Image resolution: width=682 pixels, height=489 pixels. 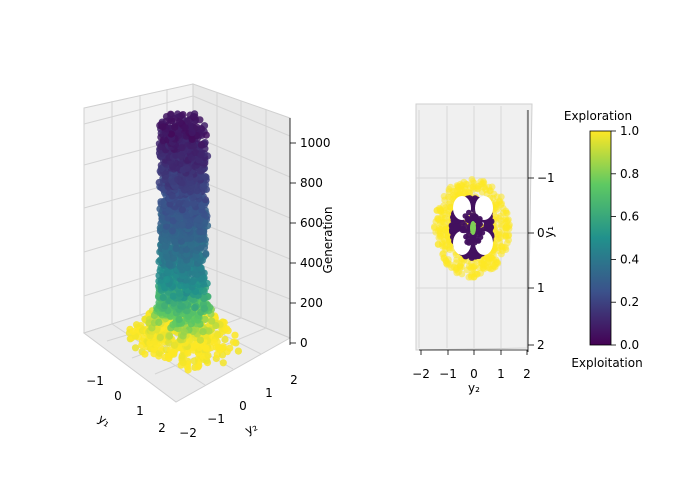 What do you see at coordinates (629, 302) in the screenshot?
I see `colorbar-tick-label: 0.2` at bounding box center [629, 302].